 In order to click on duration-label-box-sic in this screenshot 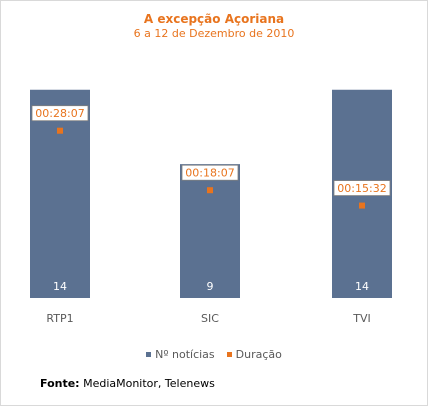, I will do `click(210, 172)`.